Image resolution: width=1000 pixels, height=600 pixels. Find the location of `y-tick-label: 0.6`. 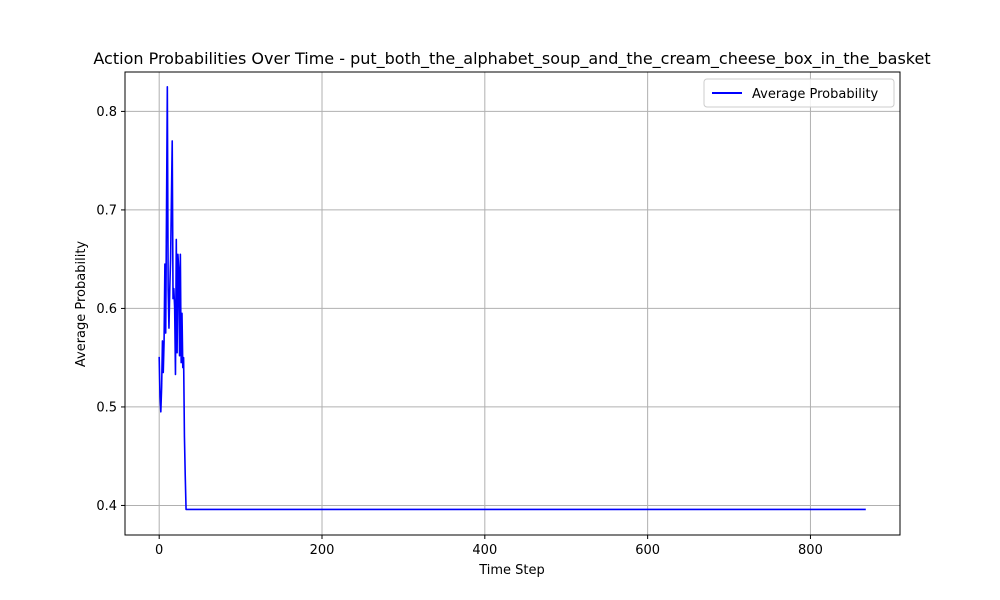

y-tick-label: 0.6 is located at coordinates (106, 309).